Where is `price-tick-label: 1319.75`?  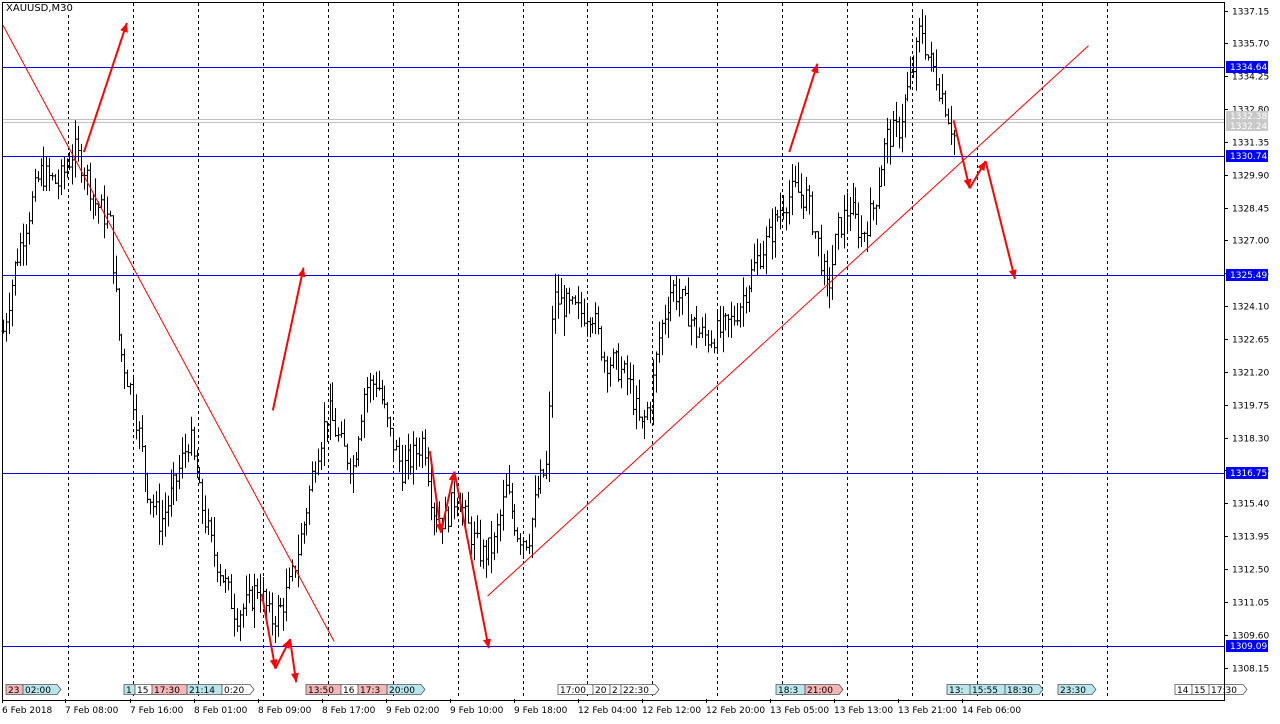 price-tick-label: 1319.75 is located at coordinates (1250, 407).